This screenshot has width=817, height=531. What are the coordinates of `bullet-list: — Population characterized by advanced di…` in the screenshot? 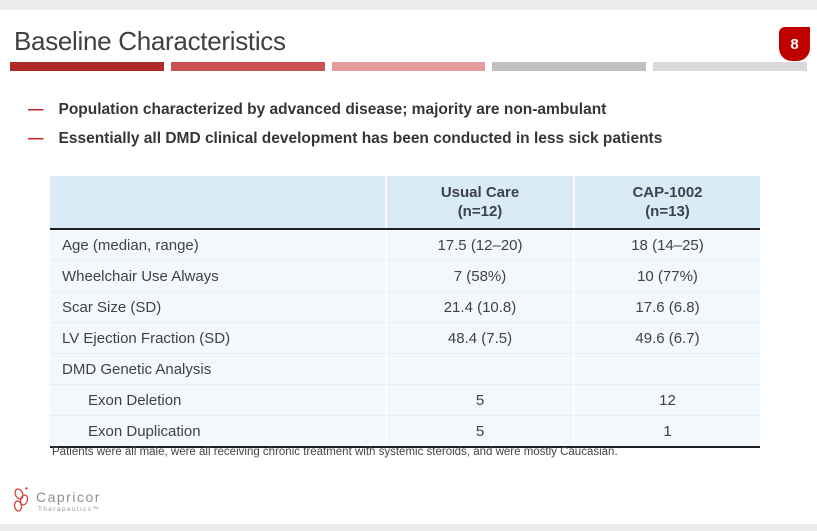 It's located at (414, 129).